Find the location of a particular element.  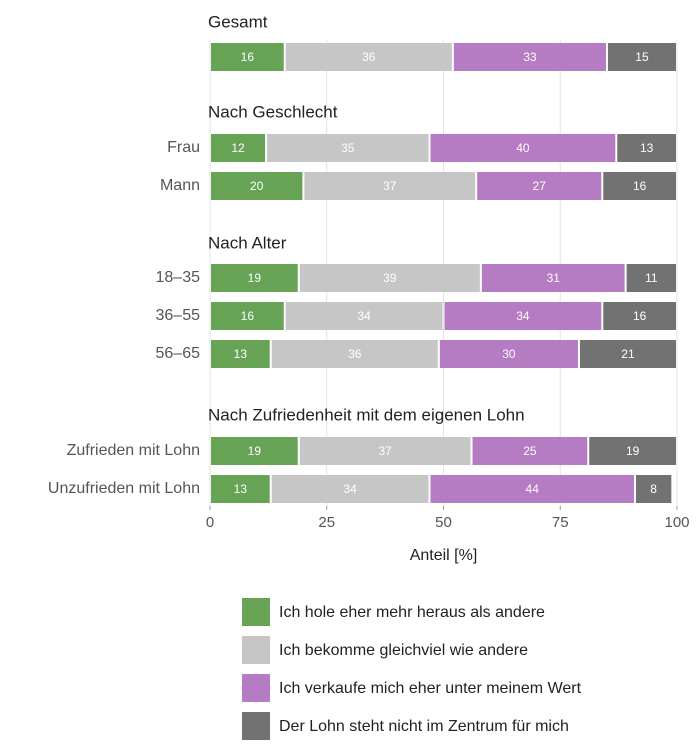

data-label: 21 is located at coordinates (628, 354).